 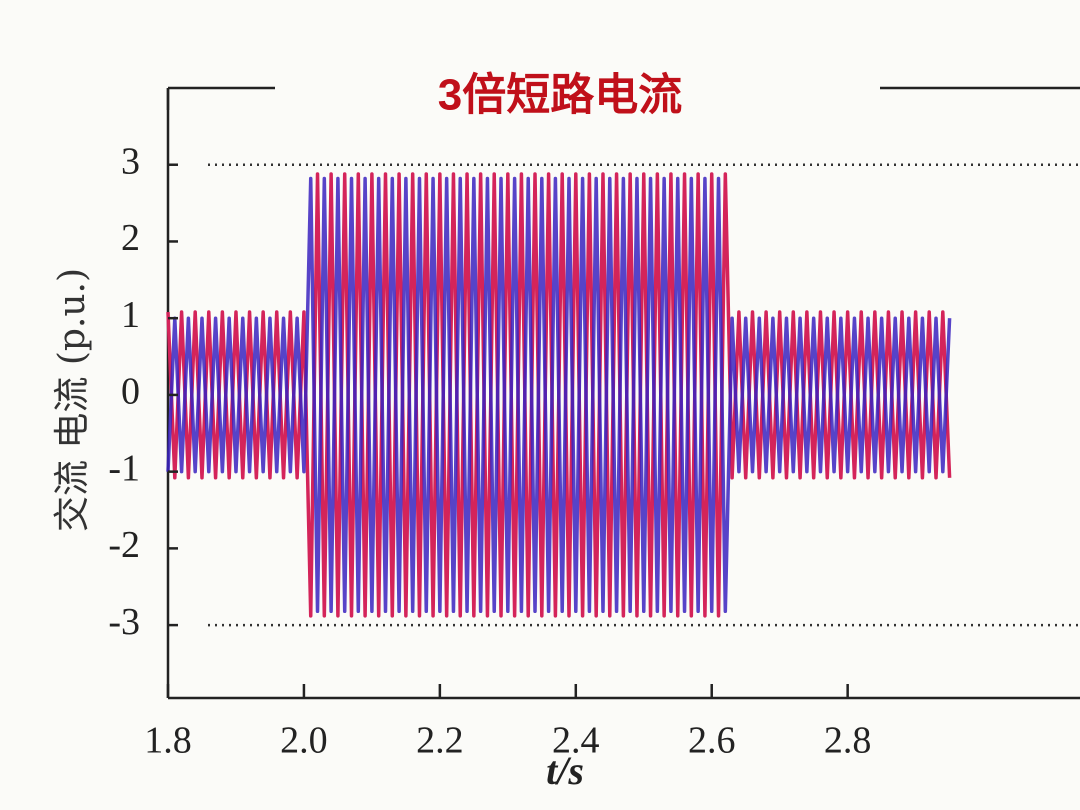 What do you see at coordinates (130, 392) in the screenshot?
I see `y-tick-label: 0` at bounding box center [130, 392].